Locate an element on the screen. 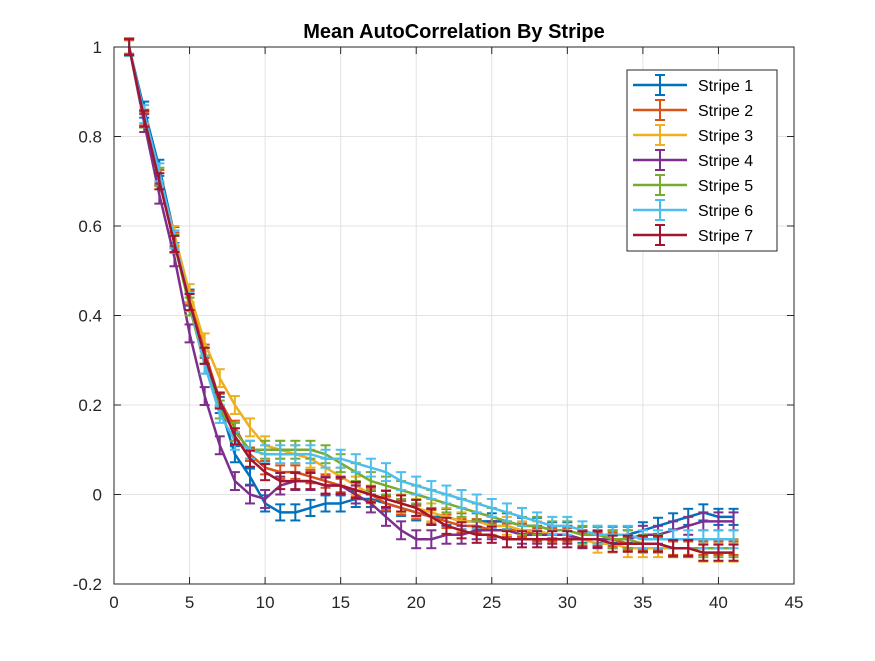 This screenshot has height=661, width=875. legend-label: Stripe 5 is located at coordinates (725, 186).